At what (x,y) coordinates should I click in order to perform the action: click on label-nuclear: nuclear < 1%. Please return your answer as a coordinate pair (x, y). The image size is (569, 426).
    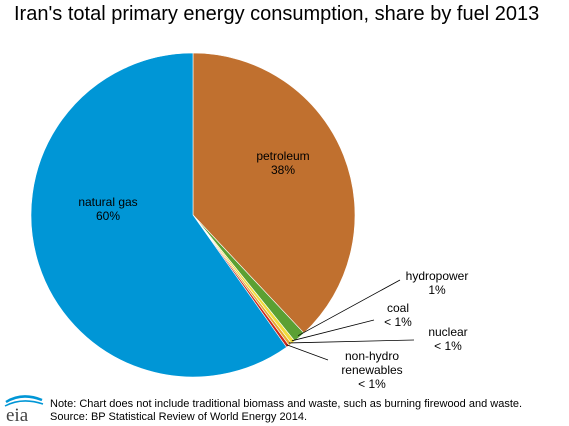
    Looking at the image, I should click on (447, 339).